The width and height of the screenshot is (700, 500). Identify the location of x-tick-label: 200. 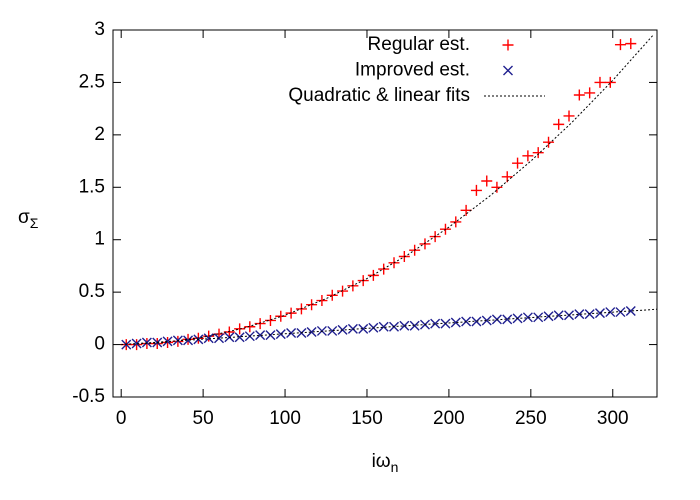
(449, 418).